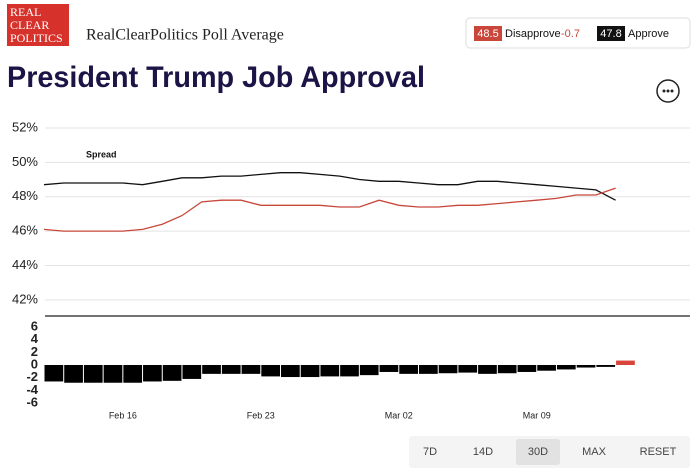 This screenshot has width=699, height=473. I want to click on y-tick-label: 44%, so click(25, 264).